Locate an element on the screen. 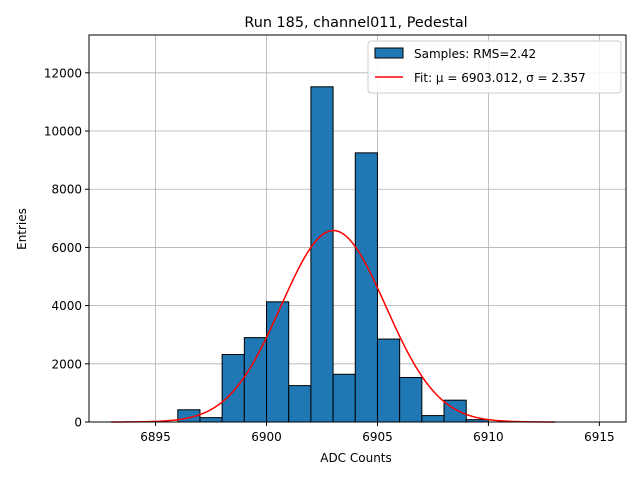 The width and height of the screenshot is (640, 480). chart-title: Run 185, channel011, Pedestal is located at coordinates (355, 23).